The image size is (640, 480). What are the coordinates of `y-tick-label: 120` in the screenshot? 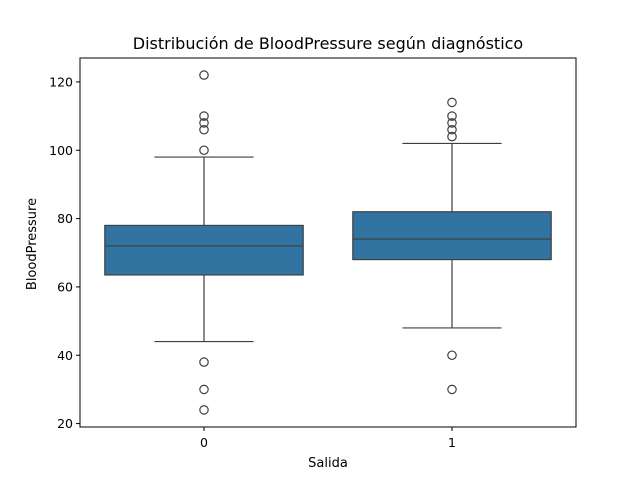 It's located at (61, 81).